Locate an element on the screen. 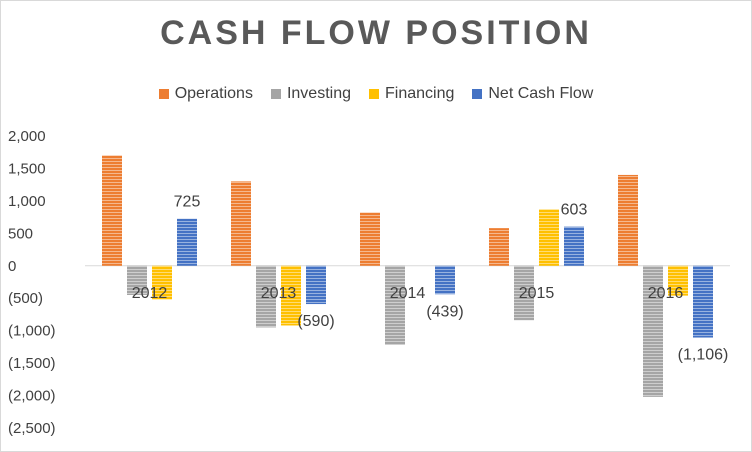 Image resolution: width=752 pixels, height=452 pixels. y-tick-label: (1,500) is located at coordinates (32, 363).